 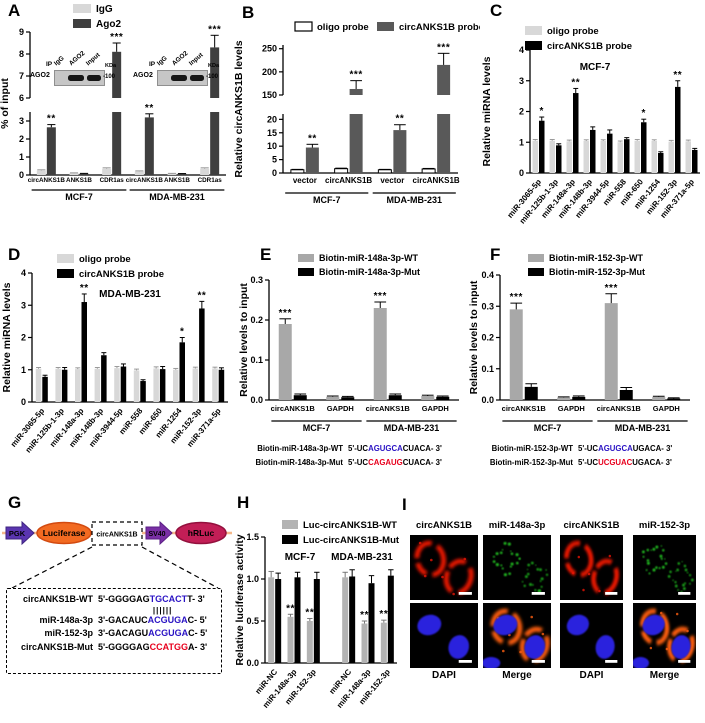 I want to click on sv40-promoter-arrow, so click(x=159, y=533).